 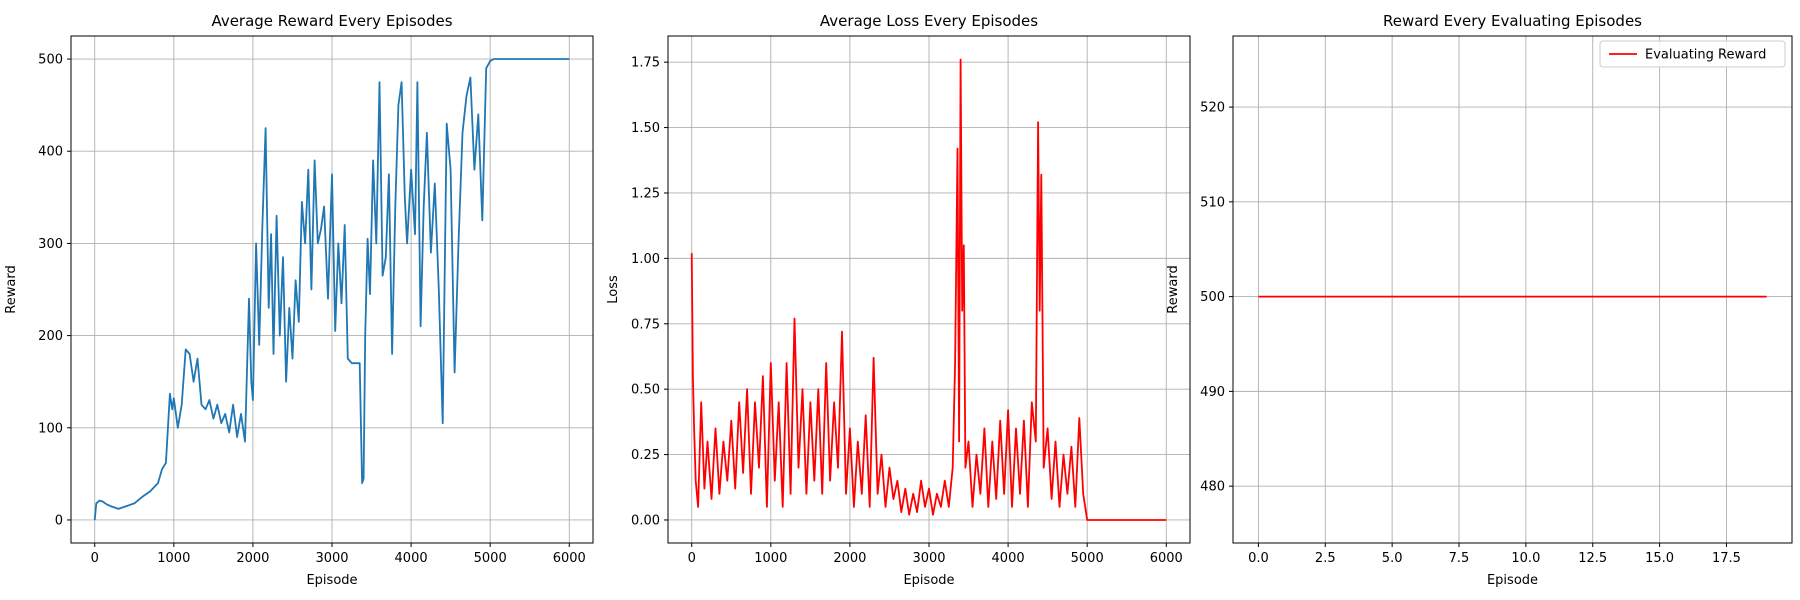 What do you see at coordinates (59, 520) in the screenshot?
I see `y-tick-label: 0` at bounding box center [59, 520].